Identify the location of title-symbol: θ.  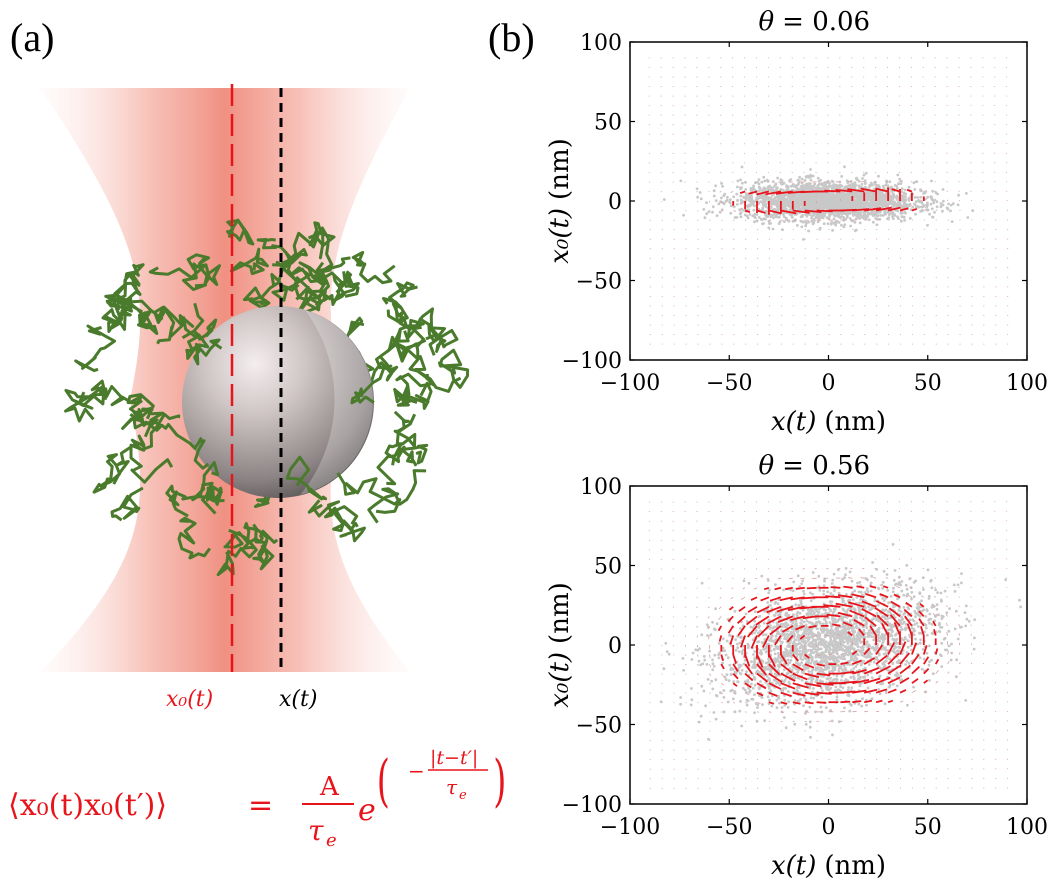
(767, 466).